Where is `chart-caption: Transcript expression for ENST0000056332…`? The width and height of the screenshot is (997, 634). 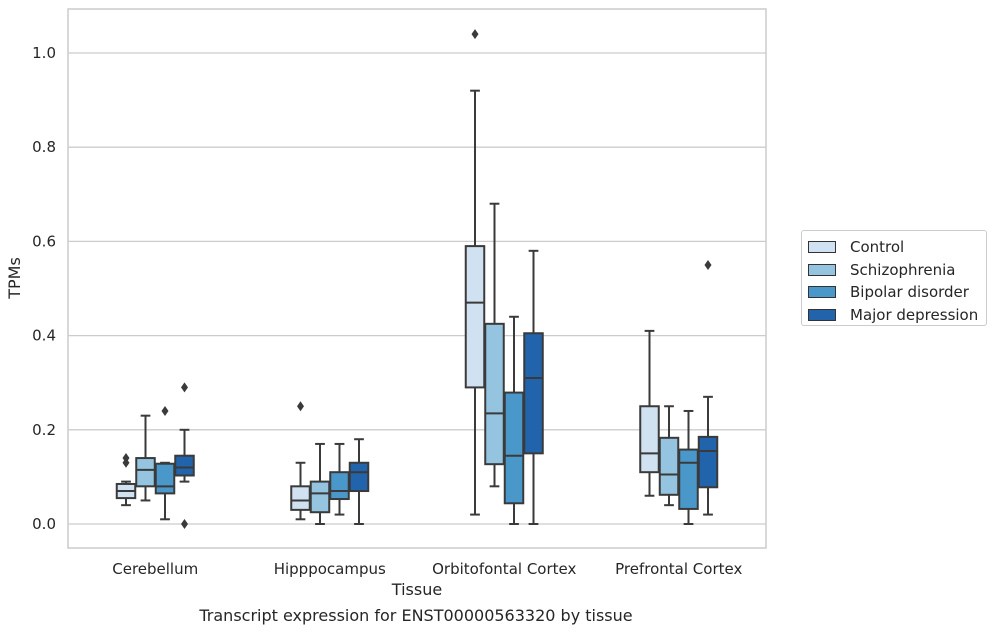
chart-caption: Transcript expression for ENST0000056332… is located at coordinates (416, 615).